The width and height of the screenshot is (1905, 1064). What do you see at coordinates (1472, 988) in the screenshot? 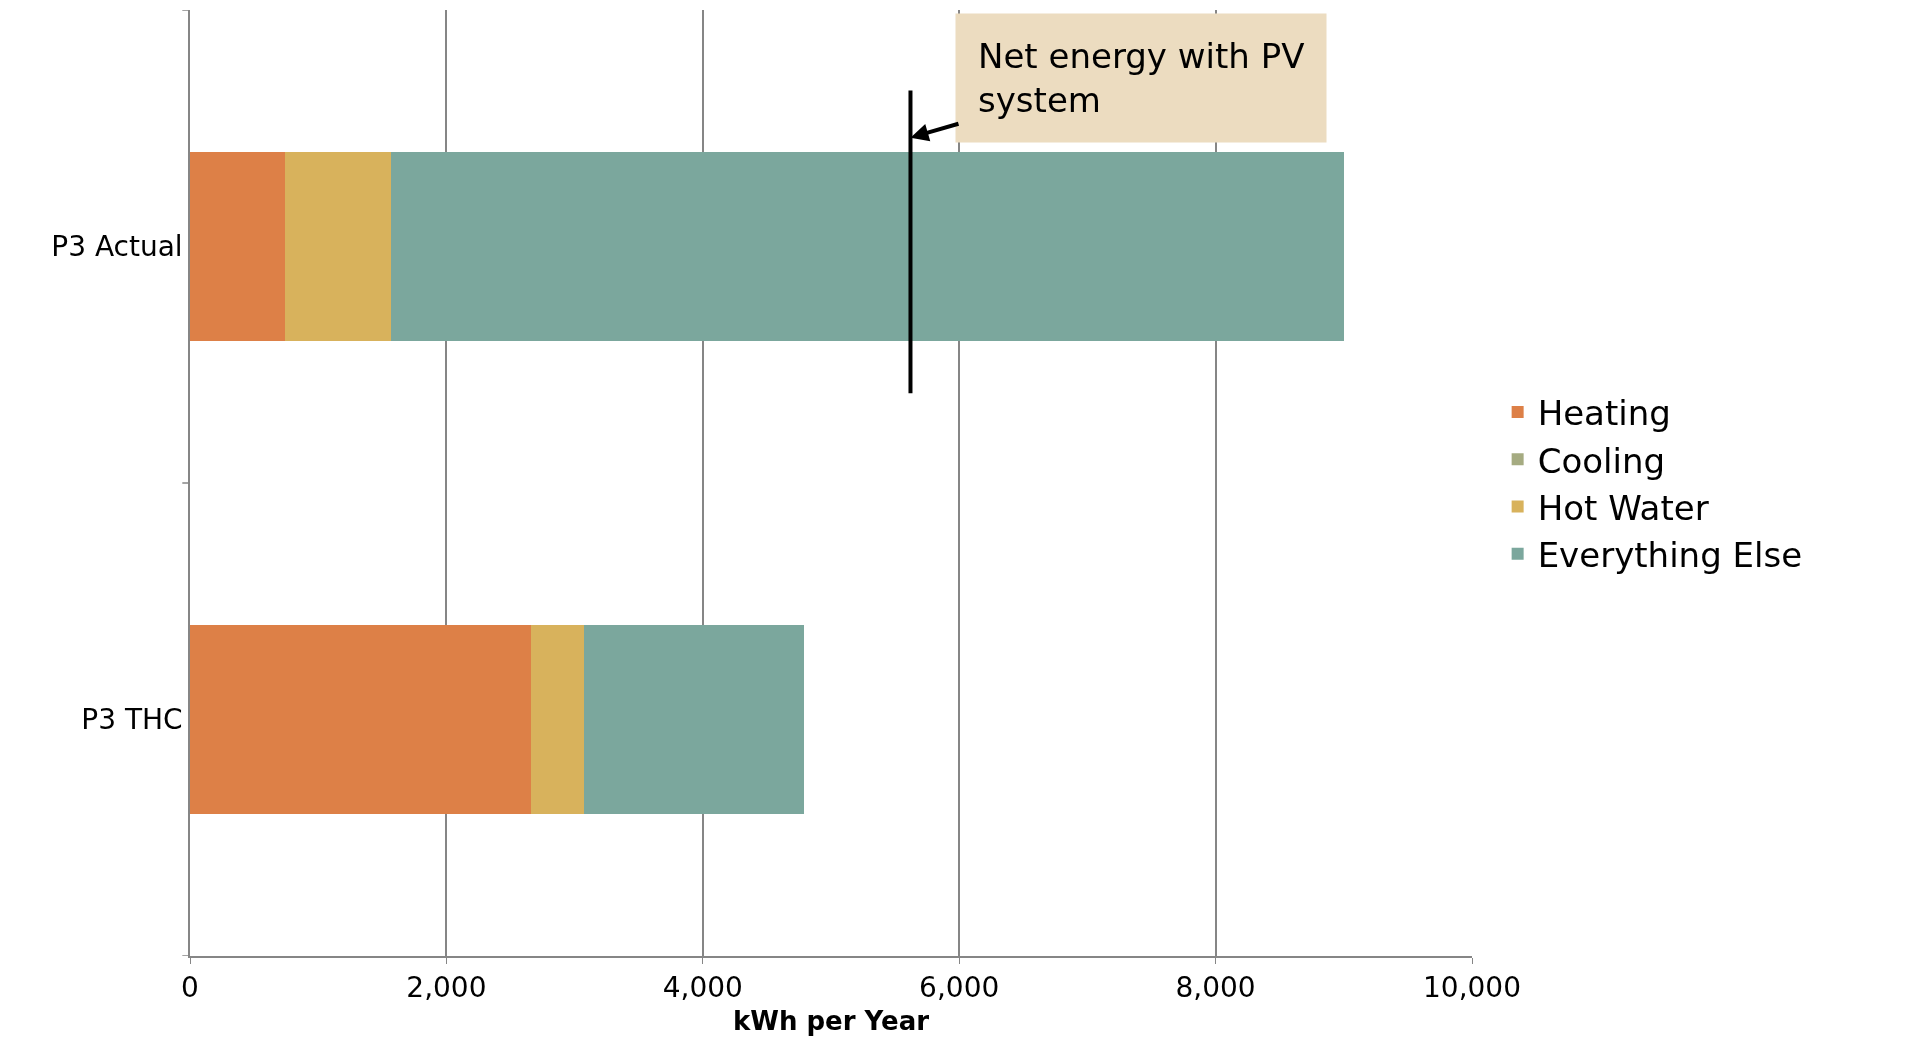
I see `x-tick-label: 10,000` at bounding box center [1472, 988].